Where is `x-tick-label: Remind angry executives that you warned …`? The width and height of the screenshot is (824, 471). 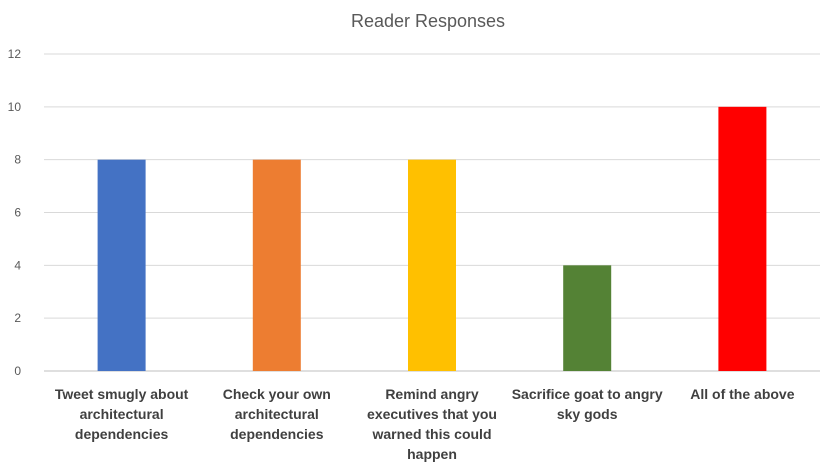 x-tick-label: Remind angry executives that you warned … is located at coordinates (432, 424).